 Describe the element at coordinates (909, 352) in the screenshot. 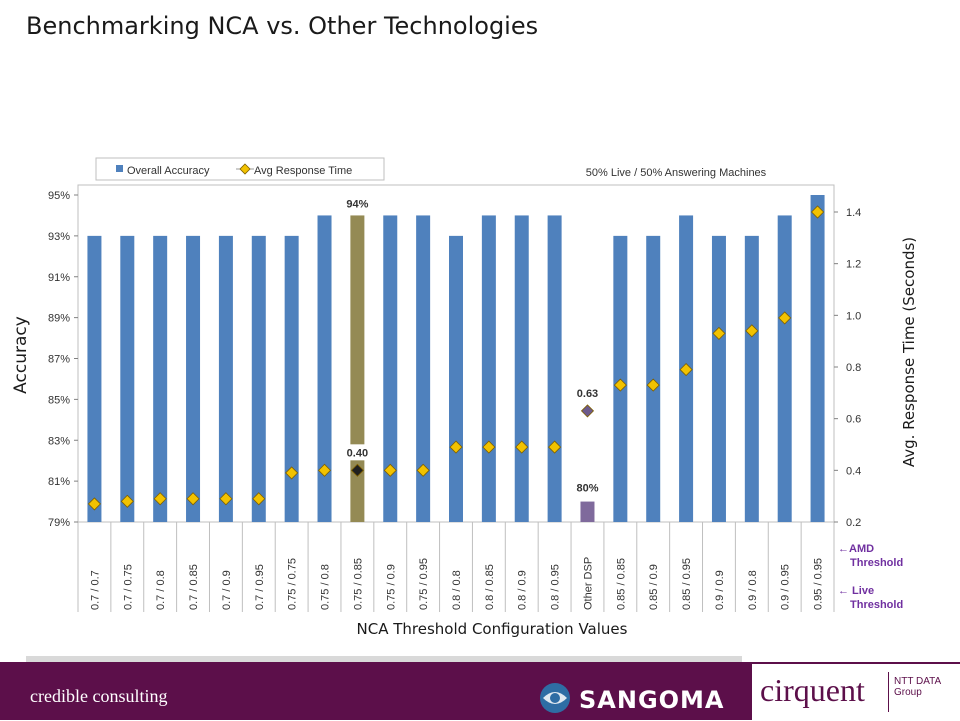

I see `y2-axis-title: Avg. Response Time (Seconds)` at that location.